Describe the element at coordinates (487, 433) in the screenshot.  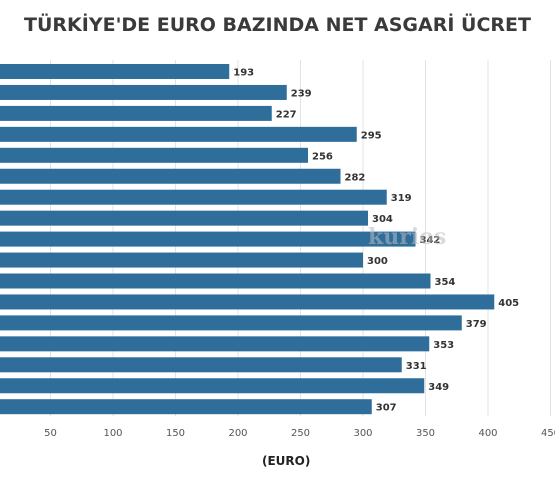
I see `x-tick-label: 400` at that location.